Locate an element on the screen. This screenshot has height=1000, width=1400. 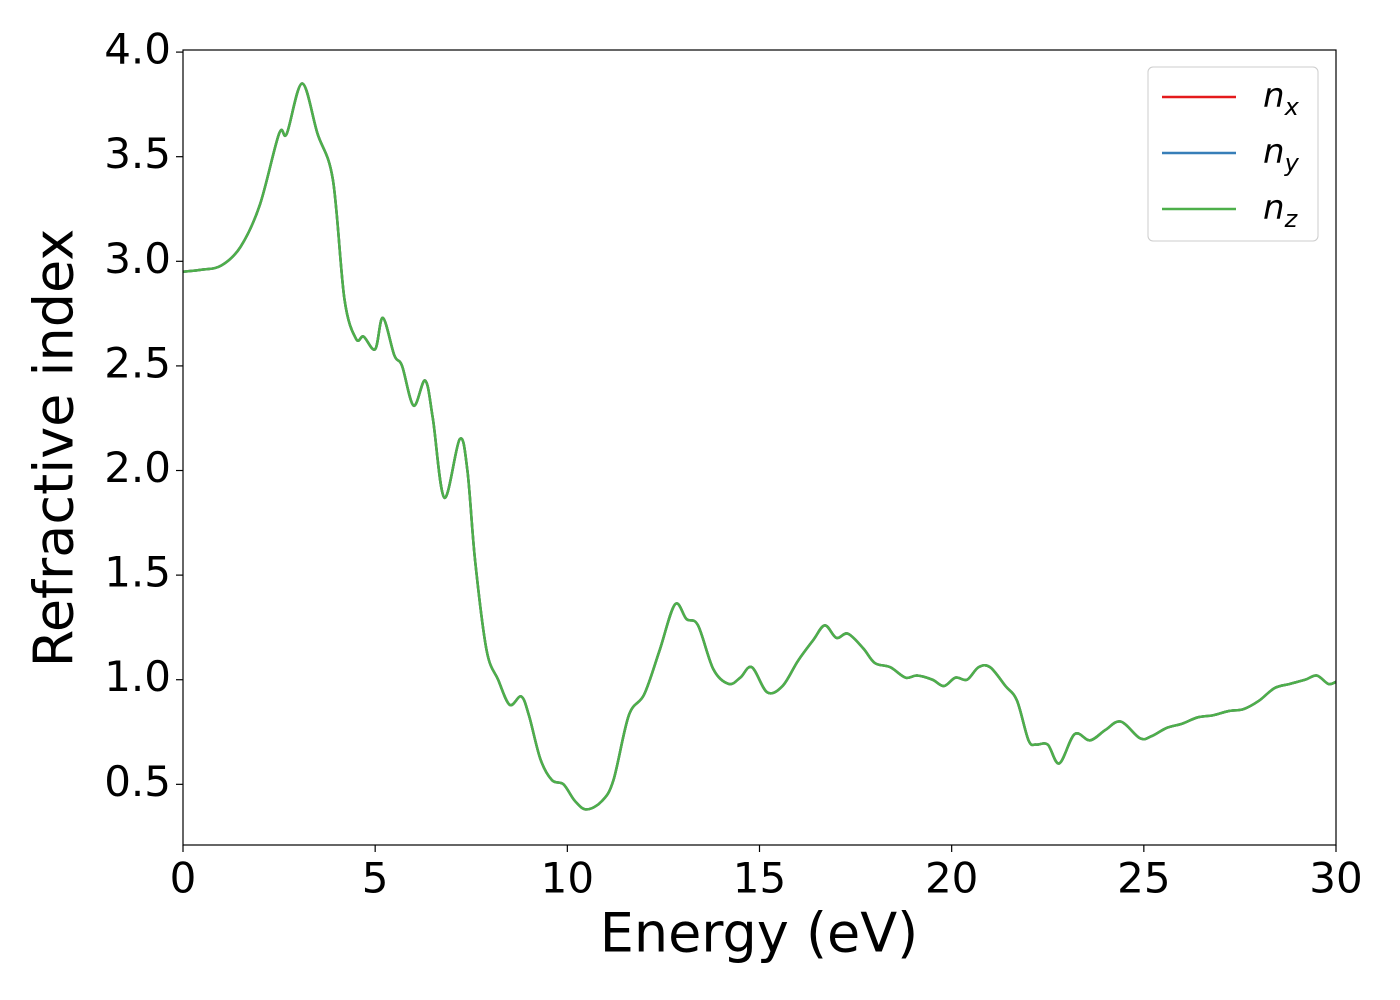
y-axis-label: Refractive index is located at coordinates (54, 448).